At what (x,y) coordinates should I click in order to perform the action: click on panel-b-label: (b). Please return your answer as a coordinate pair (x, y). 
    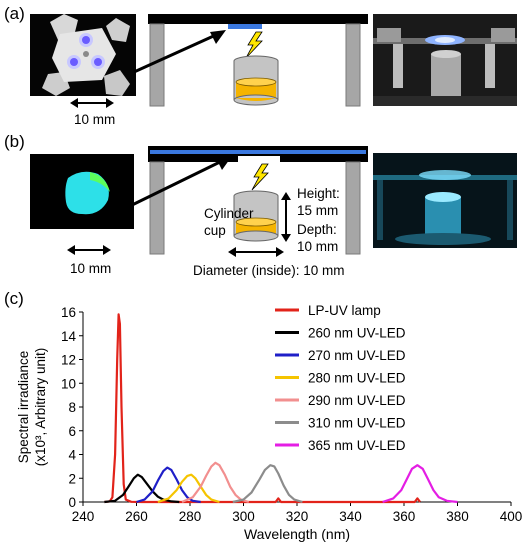
    Looking at the image, I should click on (14, 141).